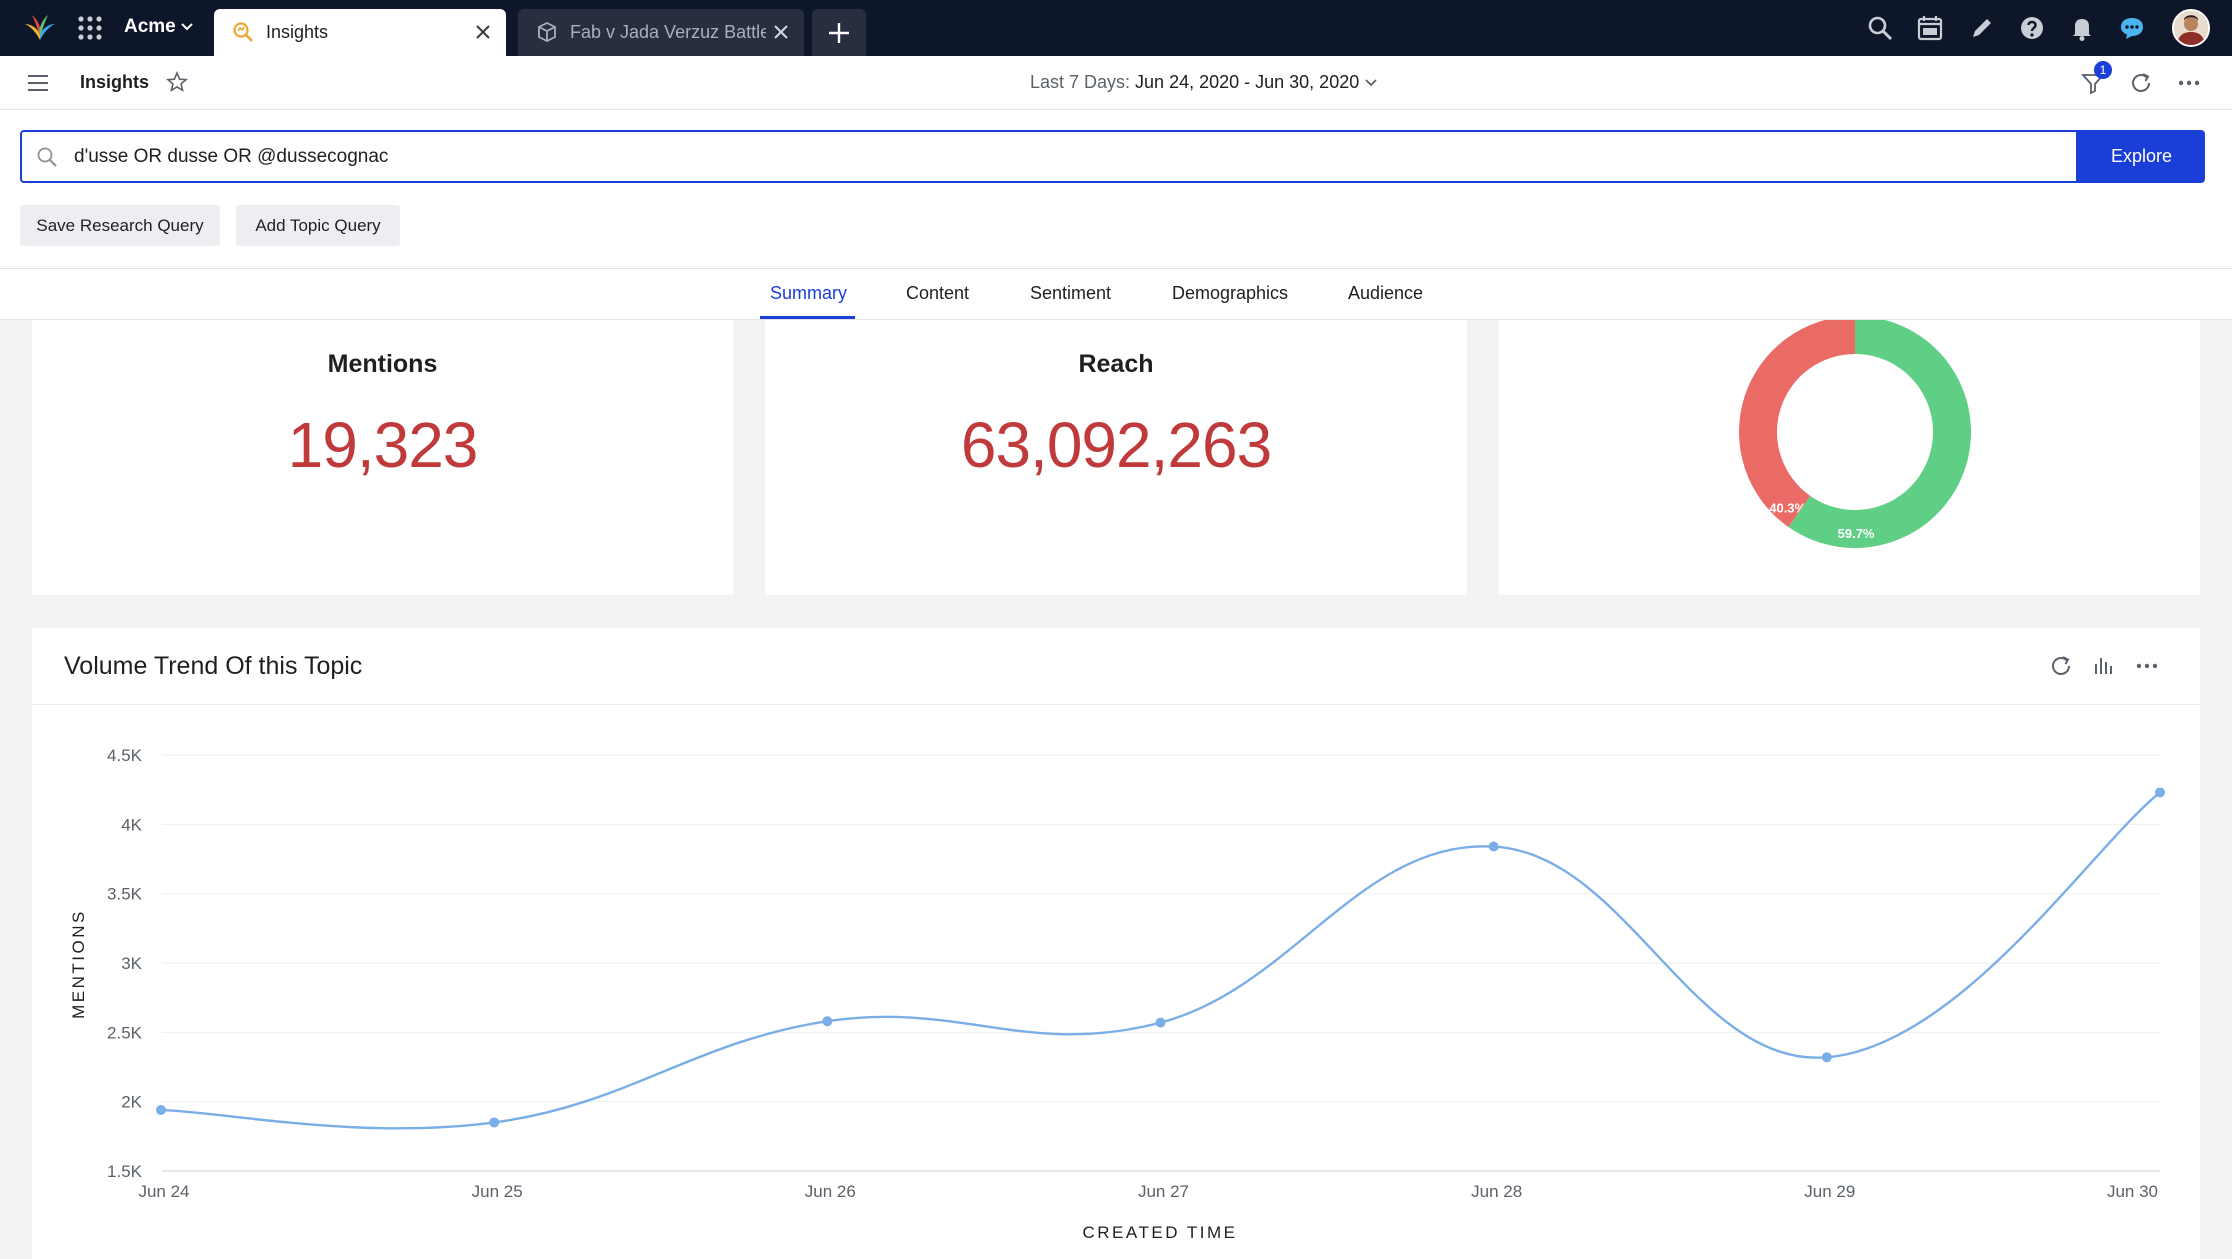 This screenshot has width=2232, height=1259. What do you see at coordinates (1930, 28) in the screenshot?
I see `calendar-icon` at bounding box center [1930, 28].